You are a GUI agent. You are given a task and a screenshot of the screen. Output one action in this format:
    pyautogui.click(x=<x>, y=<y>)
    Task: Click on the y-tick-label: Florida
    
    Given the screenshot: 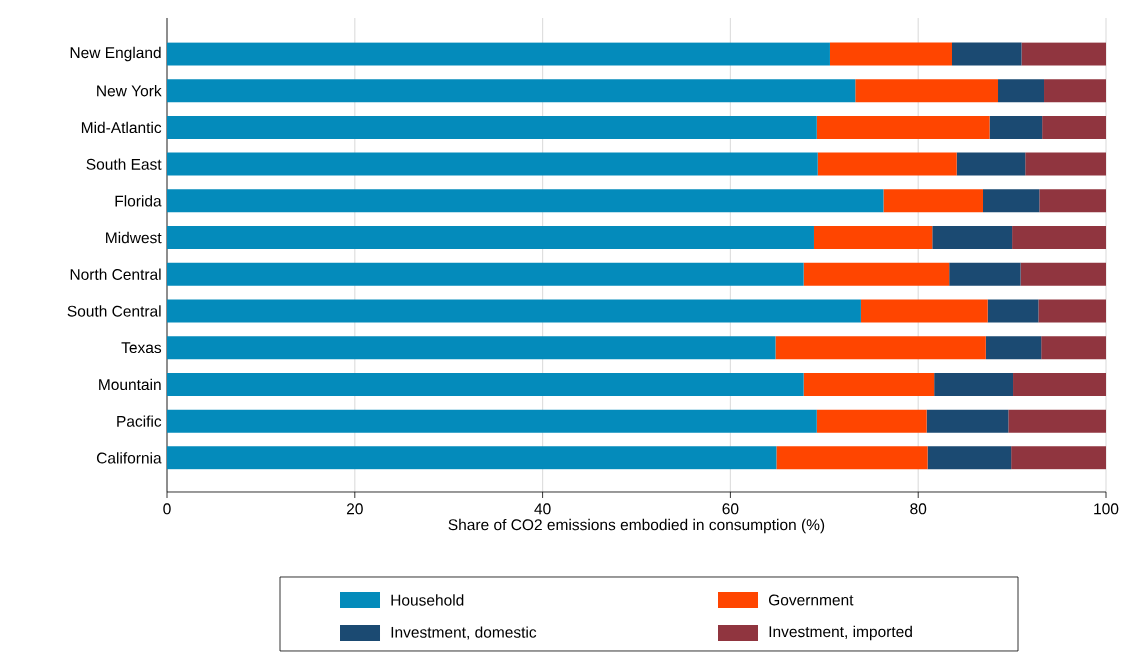 What is the action you would take?
    pyautogui.click(x=138, y=201)
    